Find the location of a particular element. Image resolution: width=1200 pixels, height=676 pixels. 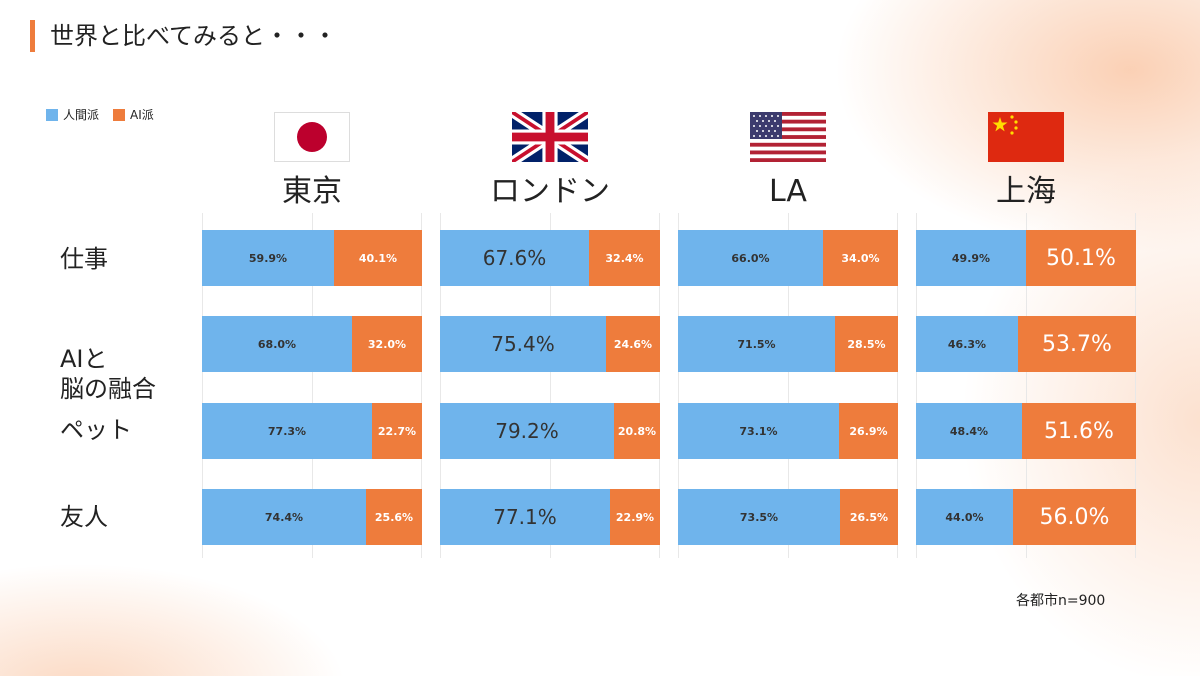

bar-segment-ai: 22.7% is located at coordinates (397, 431).